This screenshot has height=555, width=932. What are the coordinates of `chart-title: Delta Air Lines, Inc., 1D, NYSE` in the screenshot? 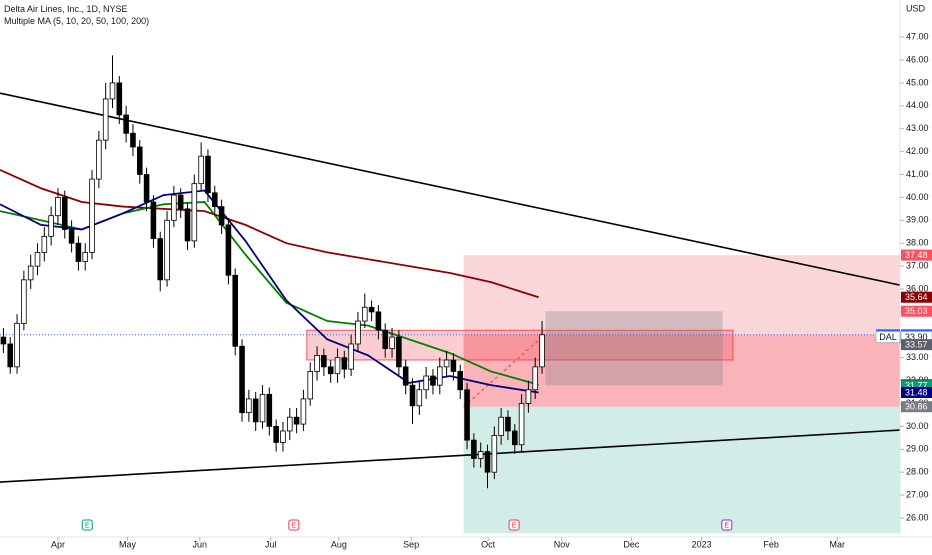 It's located at (66, 9).